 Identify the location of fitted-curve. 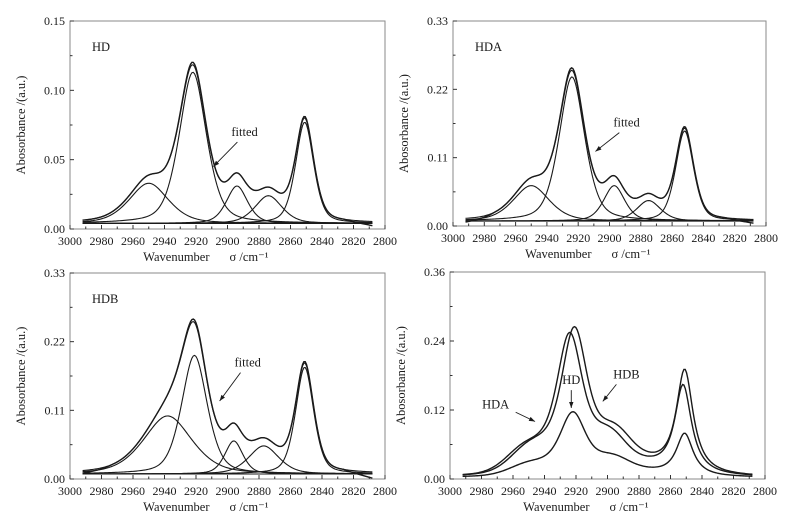
(609, 145).